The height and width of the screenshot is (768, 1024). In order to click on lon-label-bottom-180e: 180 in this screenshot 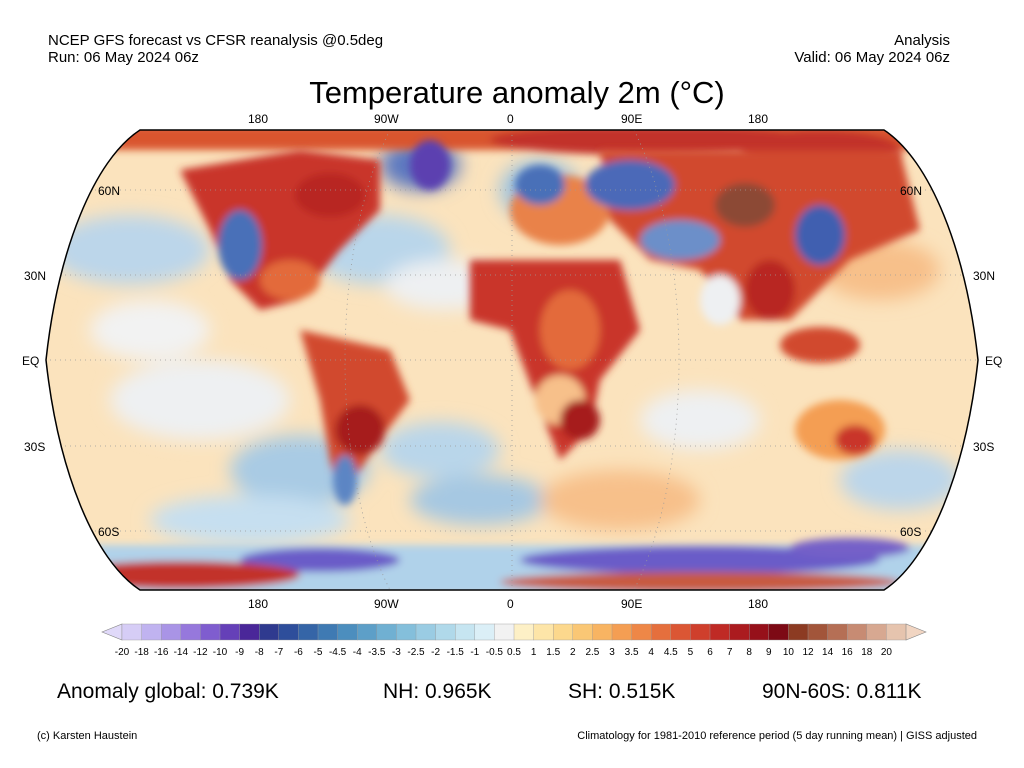, I will do `click(758, 604)`.